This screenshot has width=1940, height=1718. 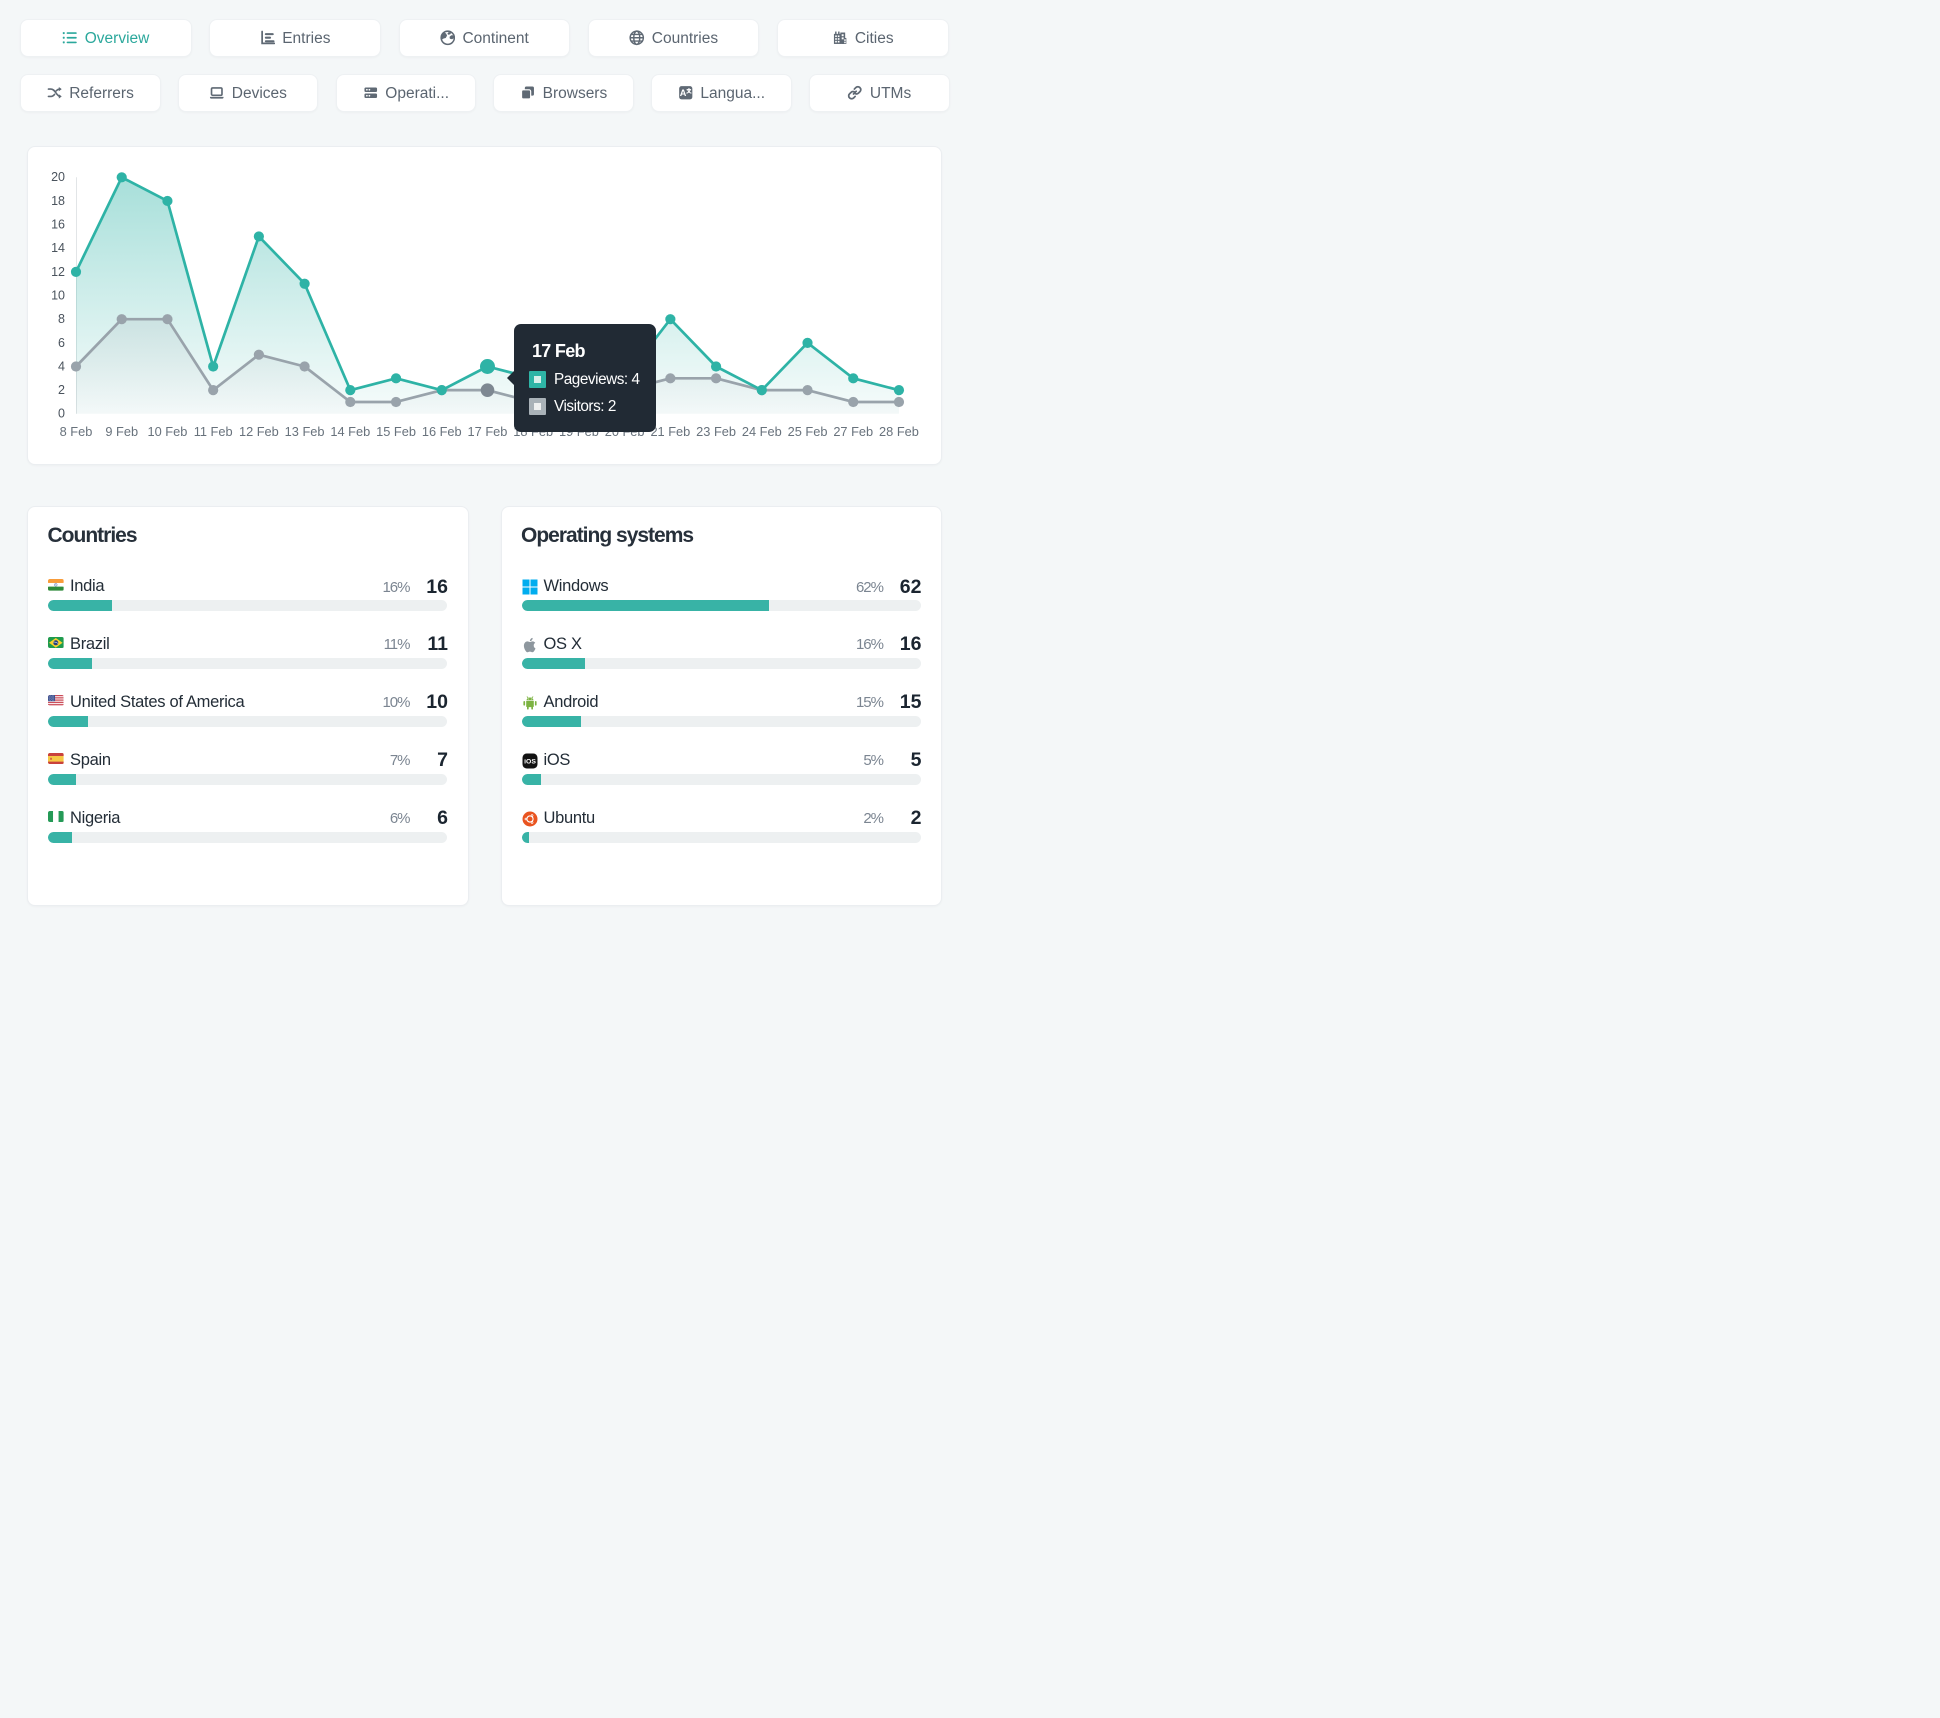 I want to click on svg-text: 12 Feb, so click(x=259, y=431).